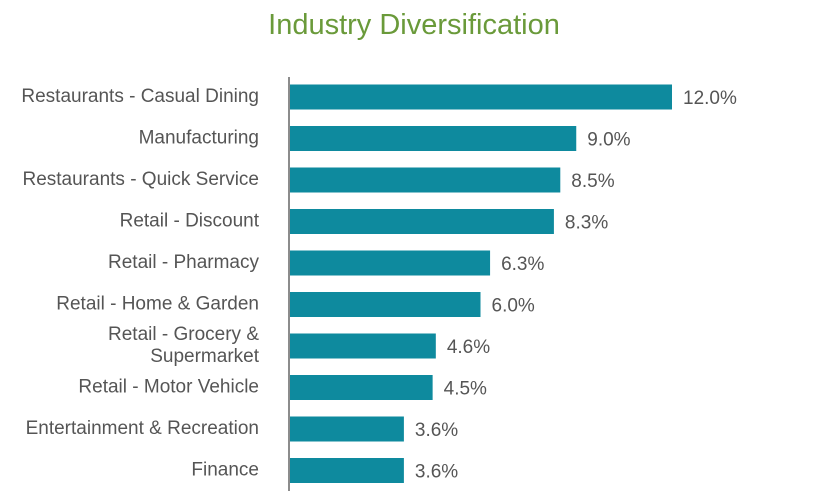 The width and height of the screenshot is (828, 500). I want to click on category-label: Retail - Motor Vehicle, so click(168, 387).